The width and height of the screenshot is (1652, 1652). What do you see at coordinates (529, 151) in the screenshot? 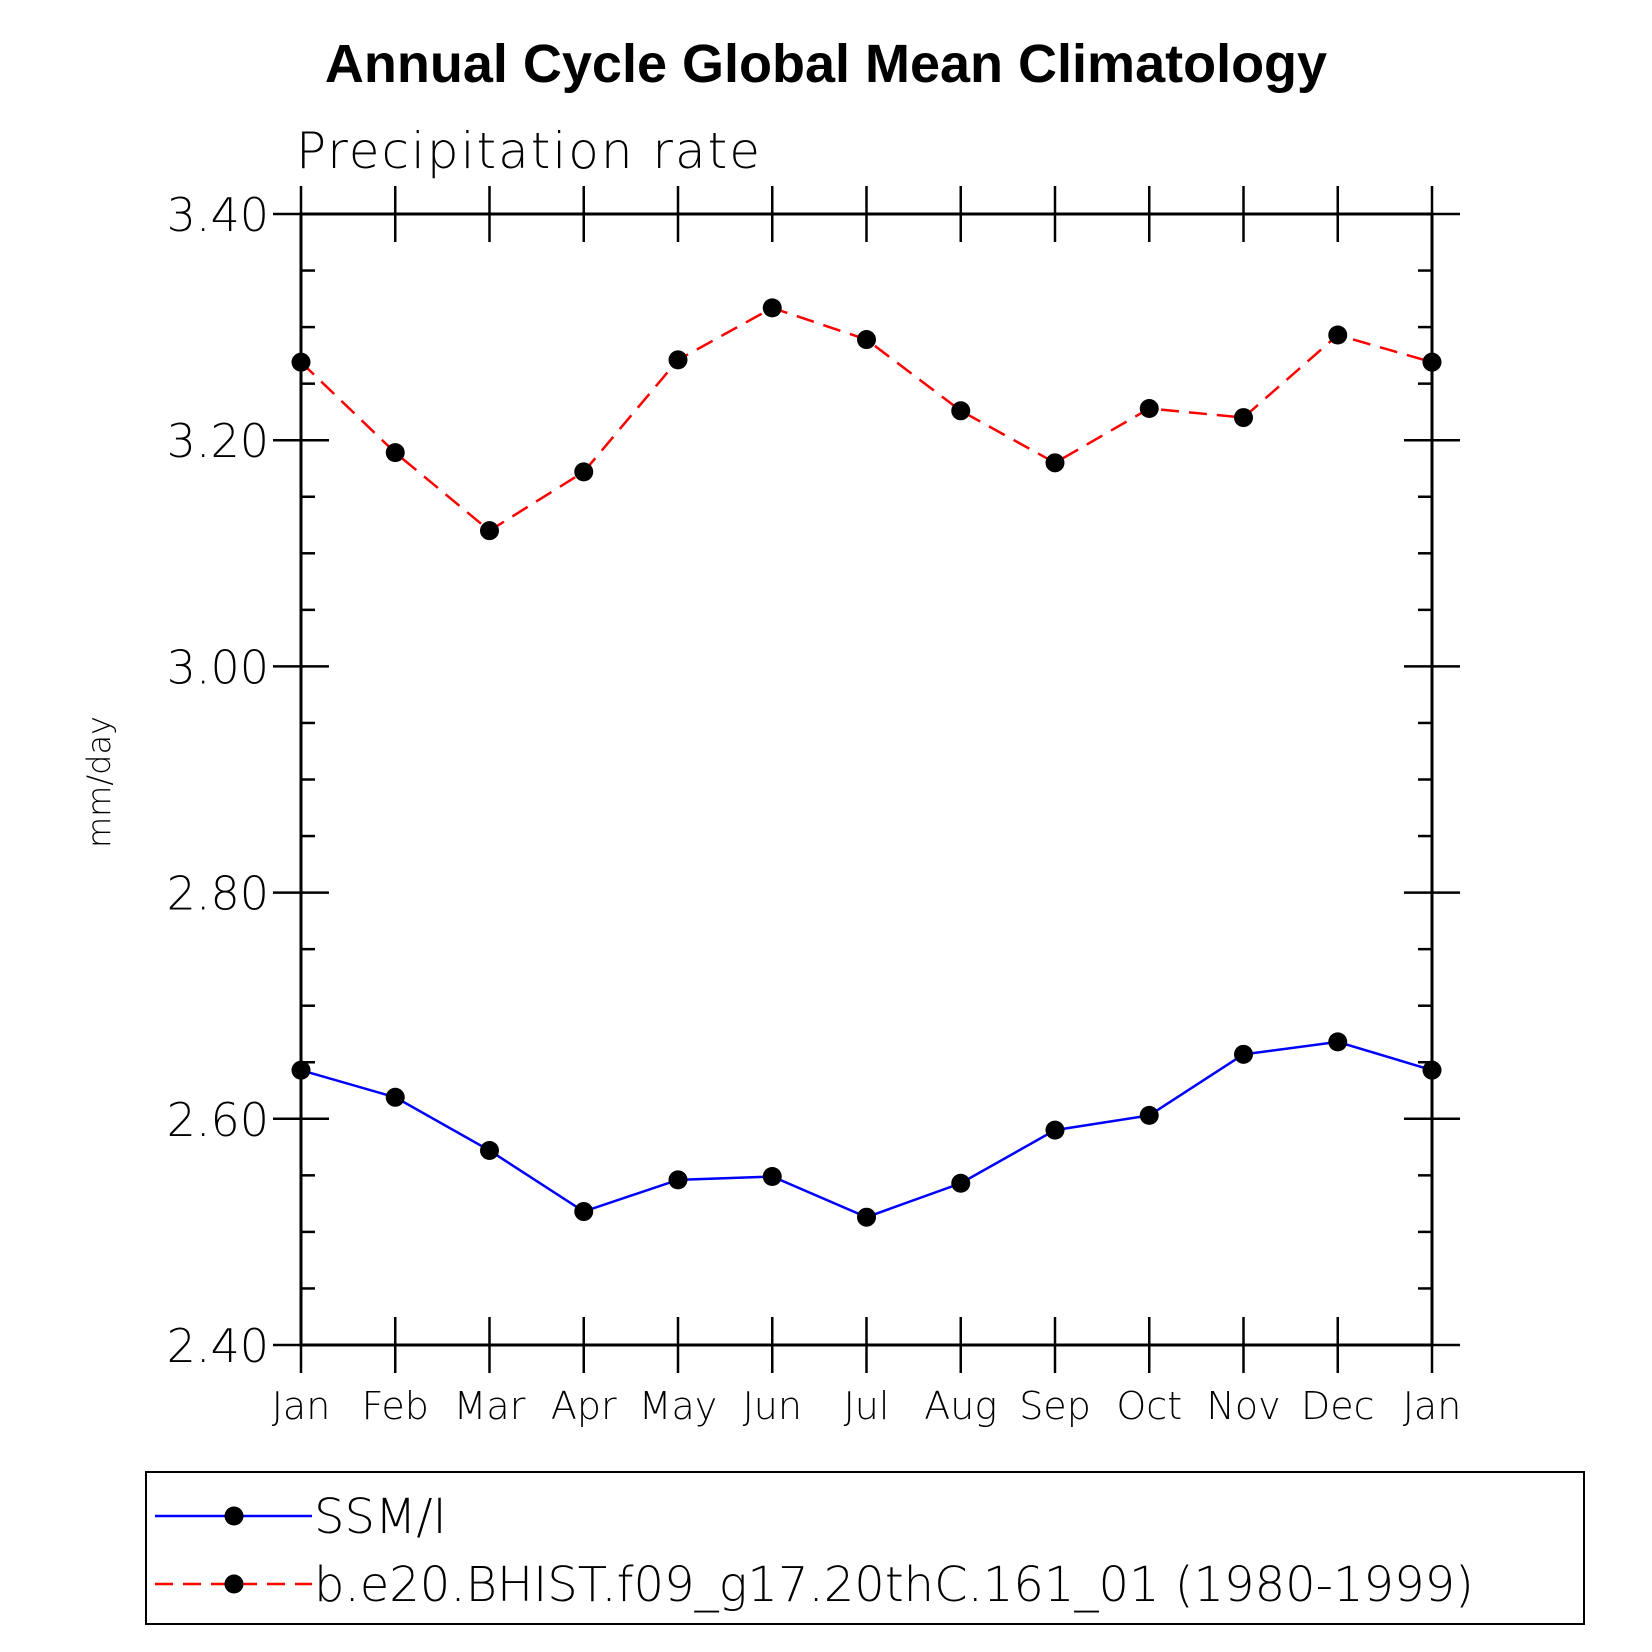
I see `chart-subtitle: Precipitation rate` at bounding box center [529, 151].